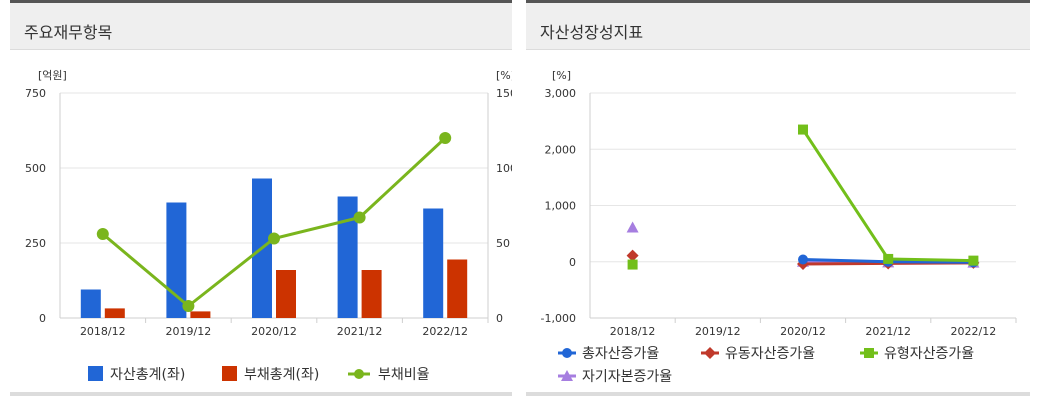 The image size is (1038, 407). I want to click on right-tick-label: 100, so click(504, 168).